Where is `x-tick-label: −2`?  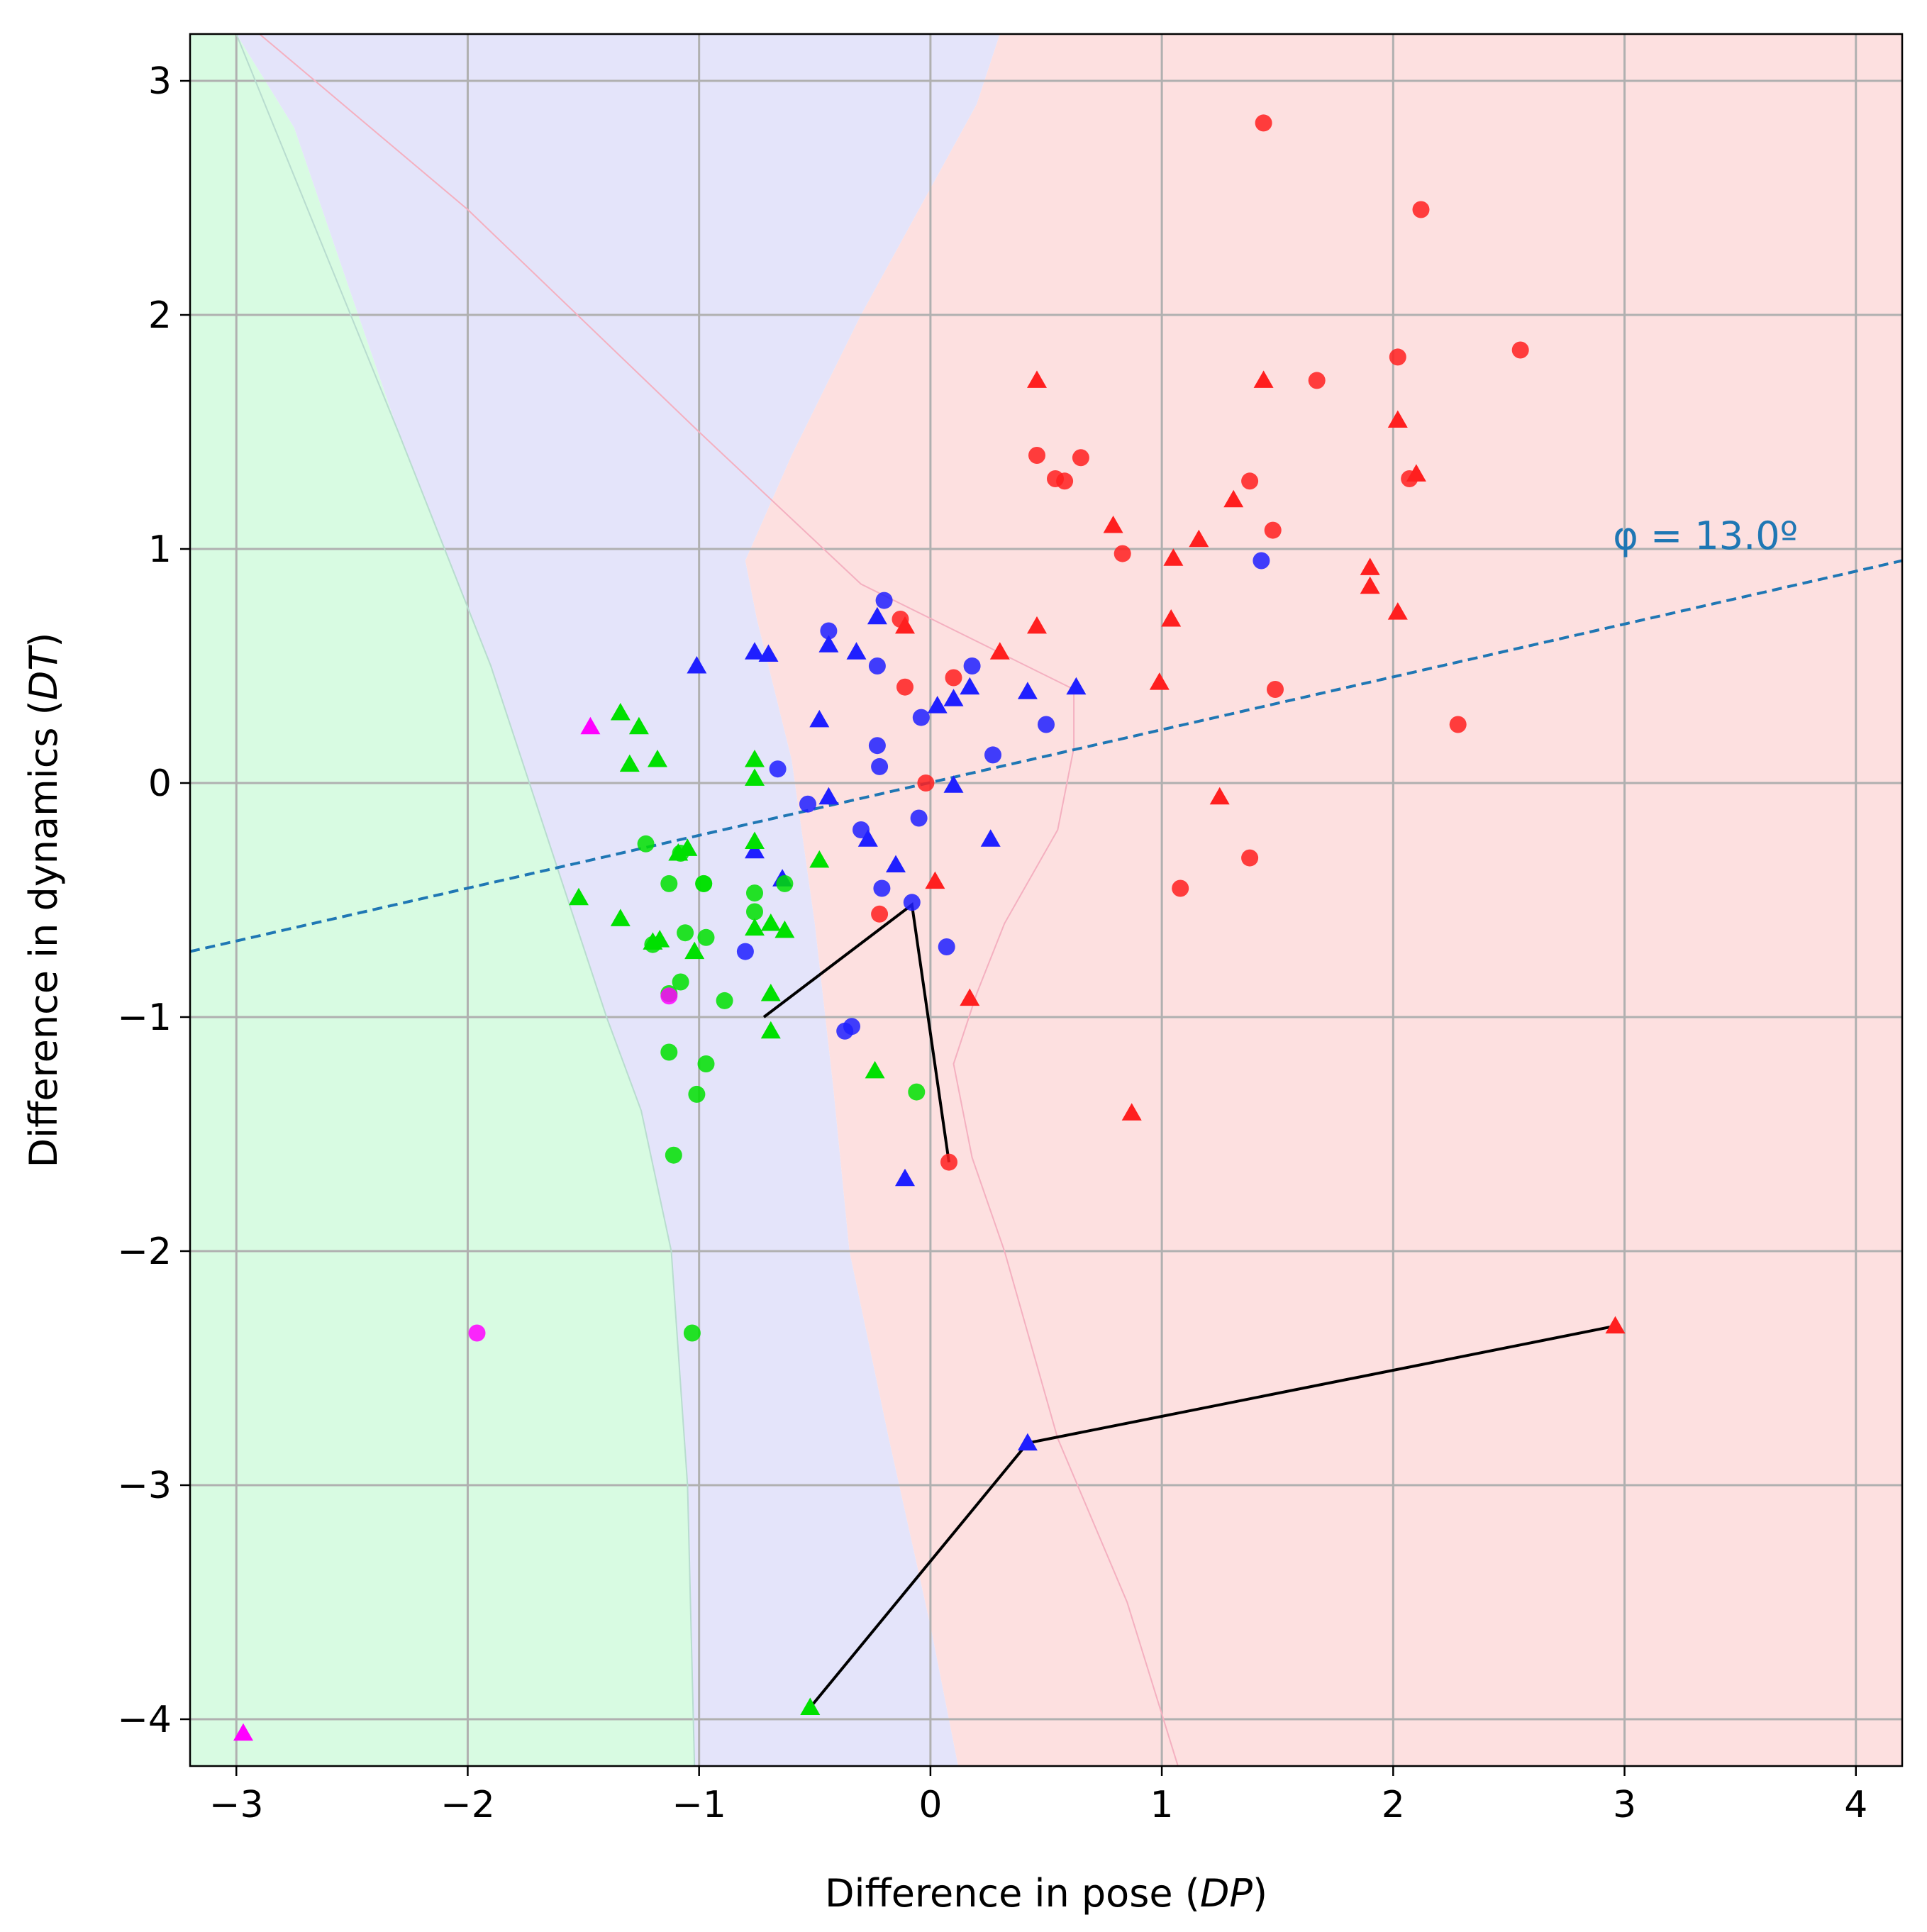 x-tick-label: −2 is located at coordinates (467, 1805).